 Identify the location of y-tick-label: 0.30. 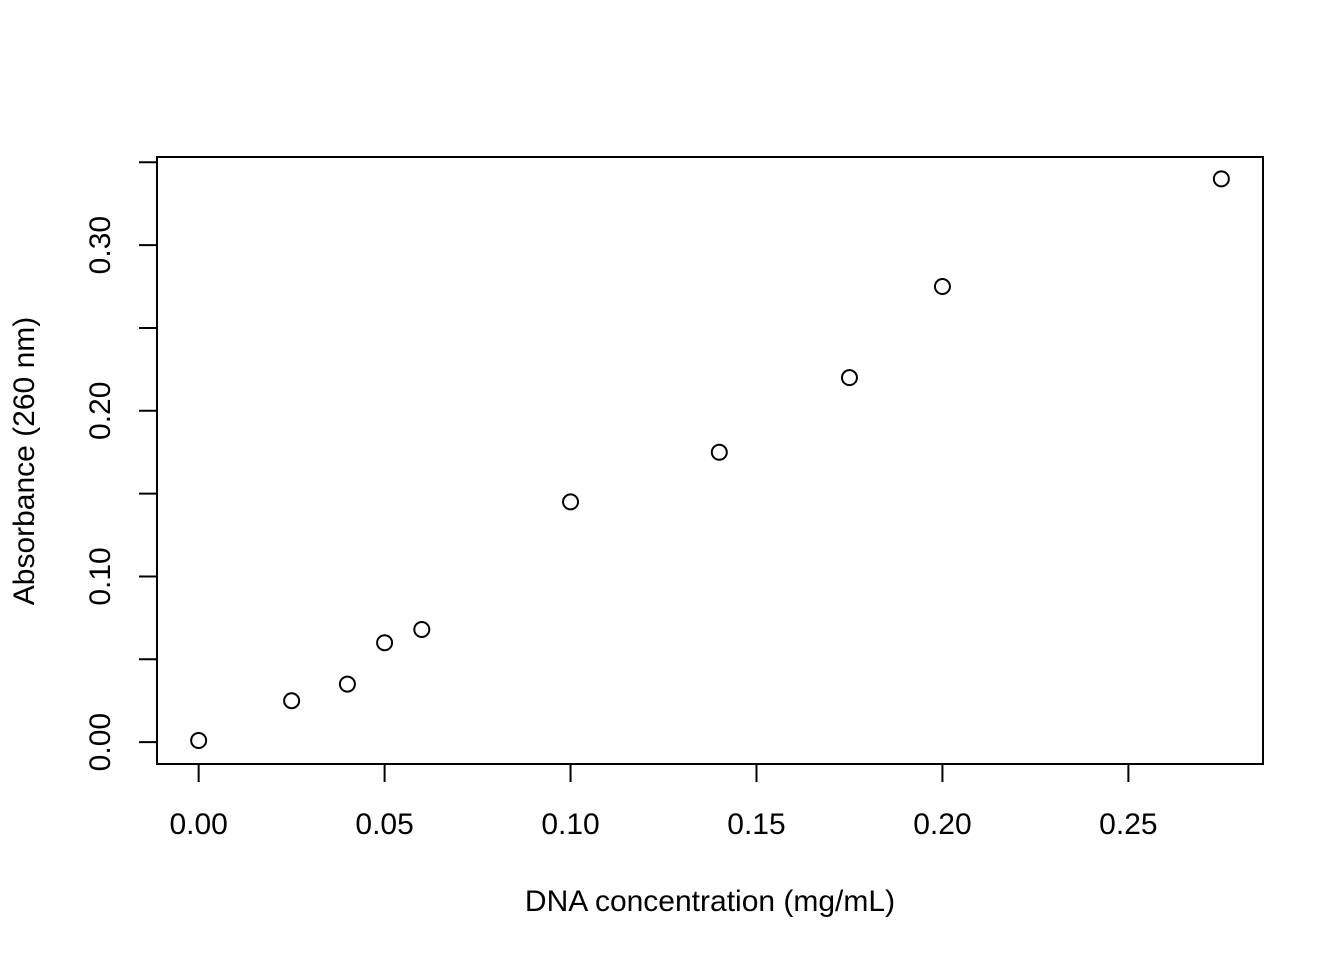
(100, 245).